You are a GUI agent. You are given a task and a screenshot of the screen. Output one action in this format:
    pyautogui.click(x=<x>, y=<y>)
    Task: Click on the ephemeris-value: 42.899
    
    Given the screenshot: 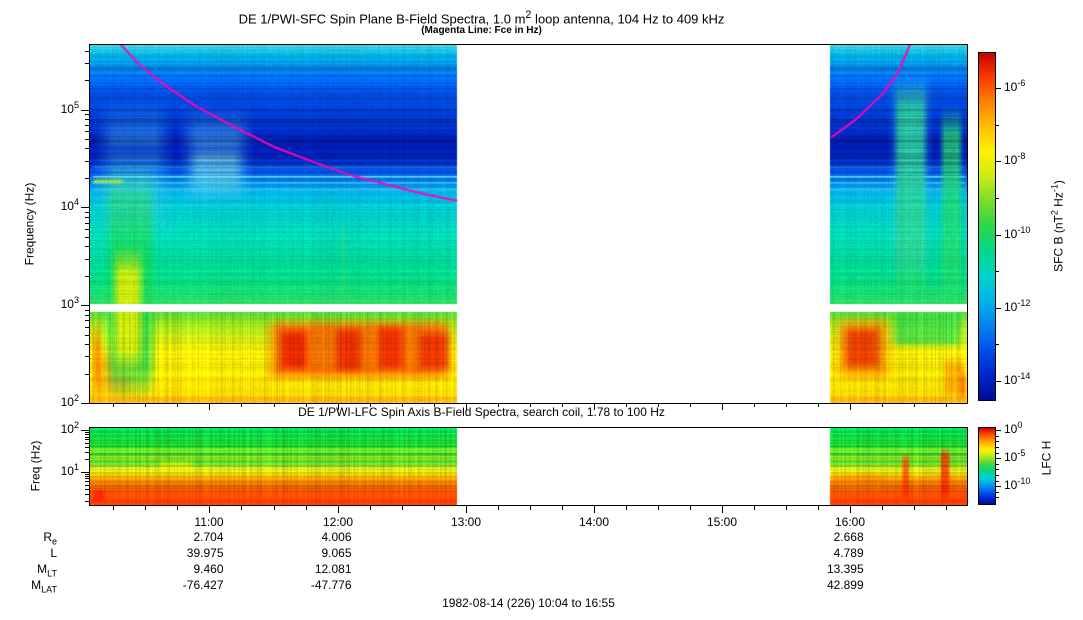 What is the action you would take?
    pyautogui.click(x=845, y=585)
    